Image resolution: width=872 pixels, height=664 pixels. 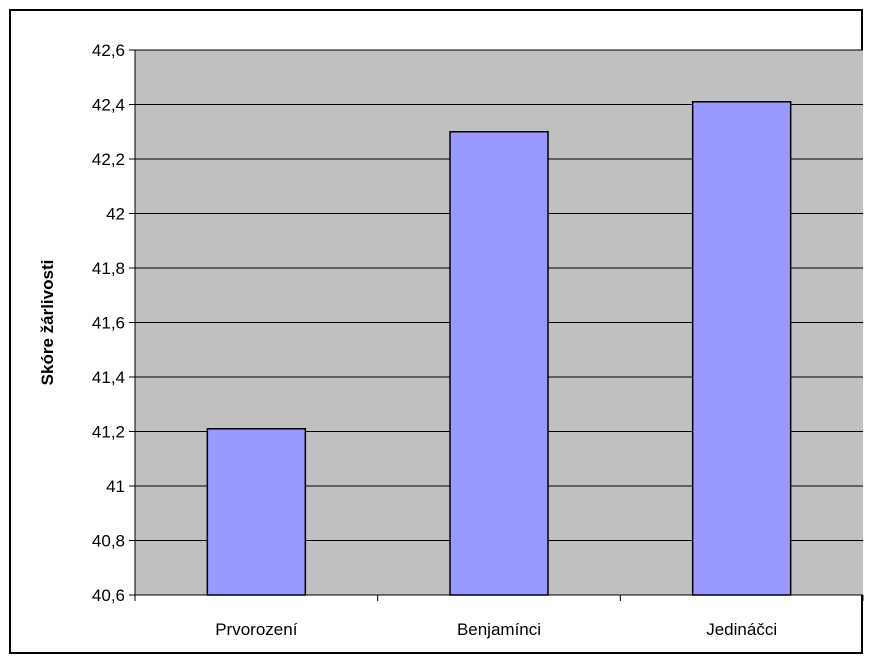 I want to click on x-tick-label: Jedináčci, so click(x=741, y=629).